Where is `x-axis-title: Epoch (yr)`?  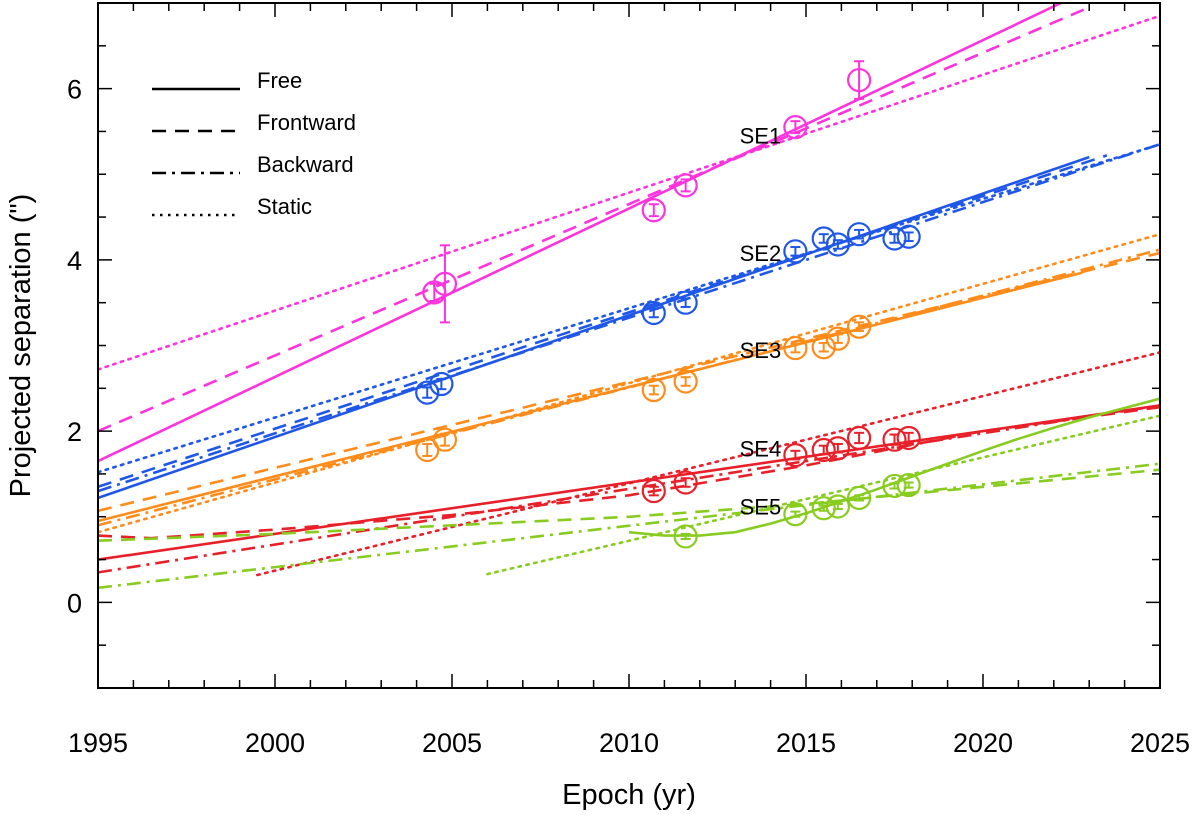 x-axis-title: Epoch (yr) is located at coordinates (629, 795).